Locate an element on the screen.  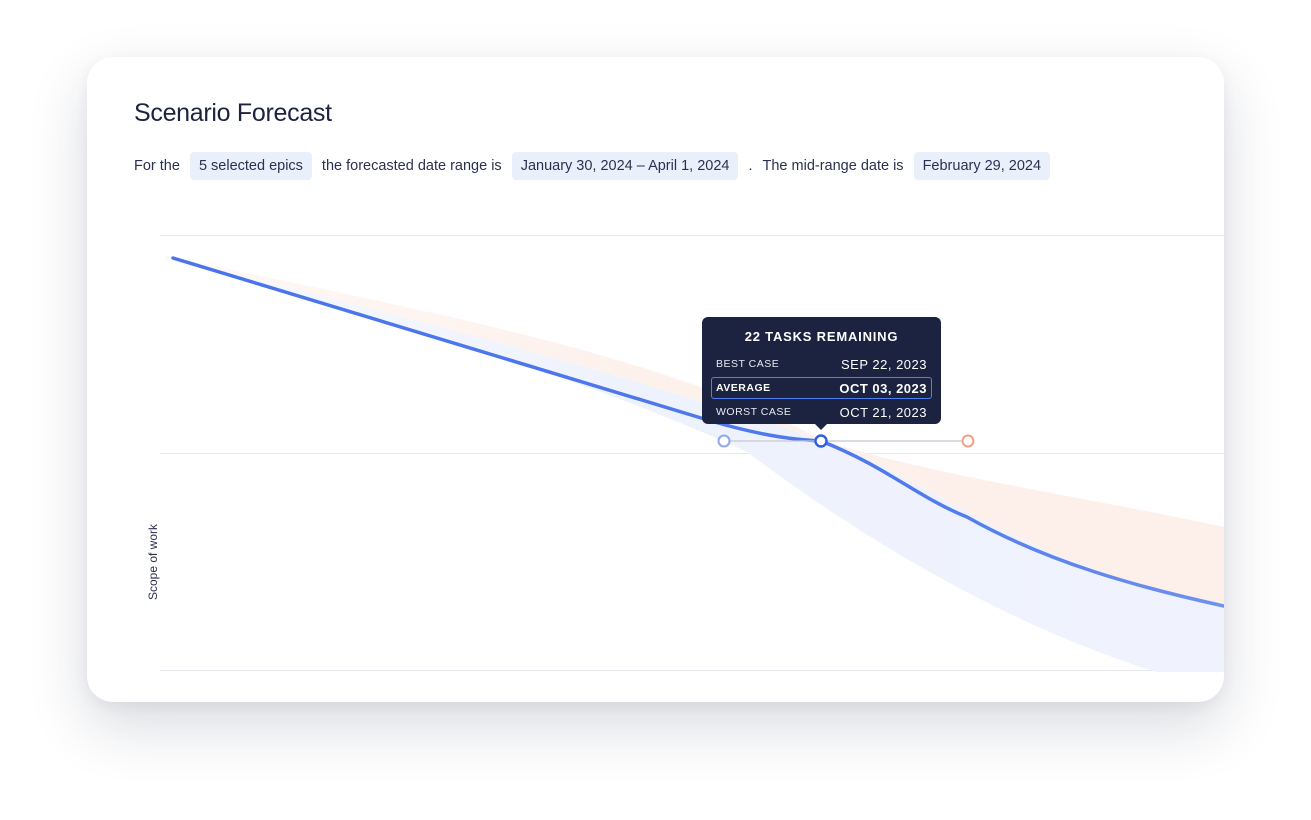
tooltip-row-value: OCT 03, 2023 is located at coordinates (883, 388).